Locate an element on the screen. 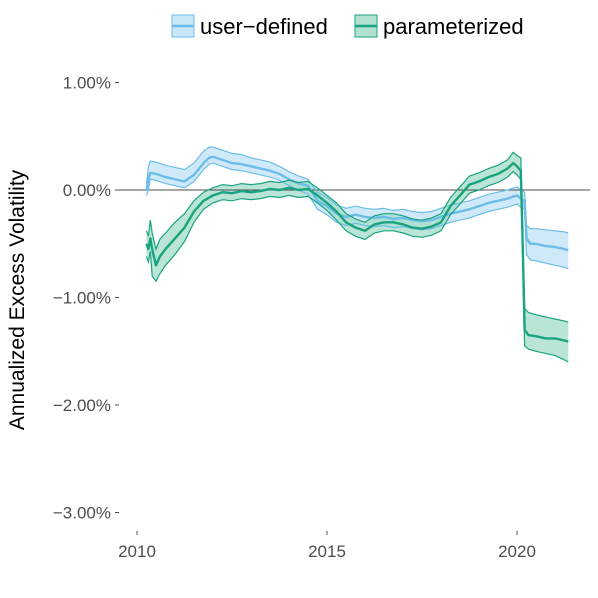 The image size is (598, 598). y-axis-title: Annualized Excess Volatility is located at coordinates (17, 299).